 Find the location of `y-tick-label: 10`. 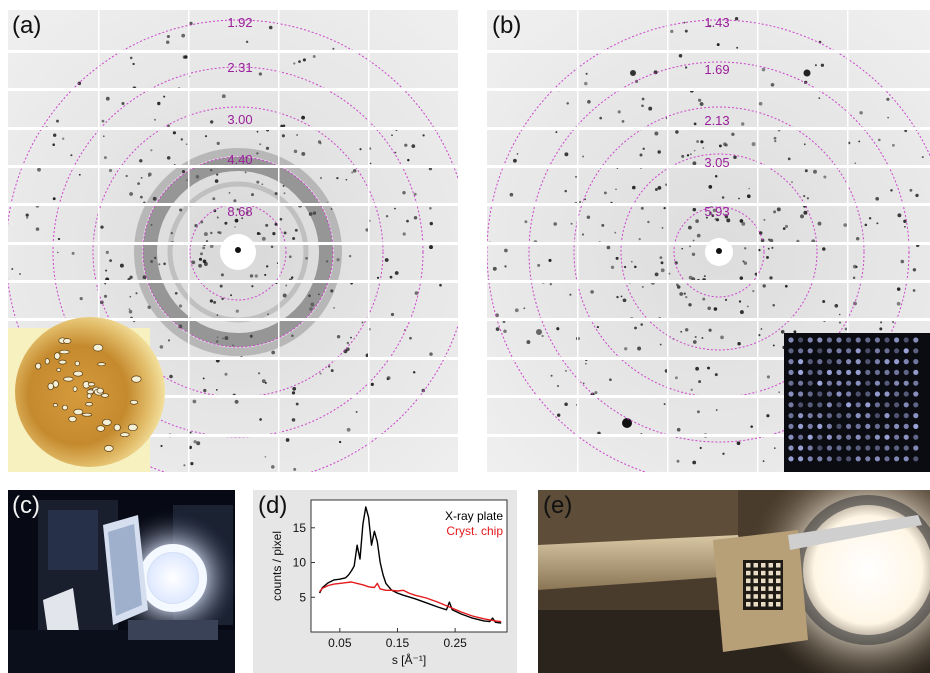

y-tick-label: 10 is located at coordinates (300, 563).